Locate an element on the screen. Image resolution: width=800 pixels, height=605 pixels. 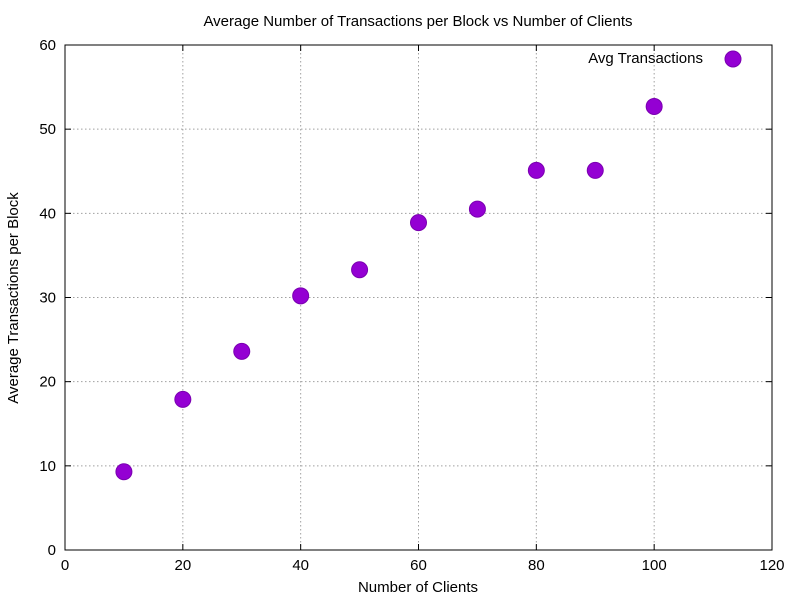
x-tick-label: 80 is located at coordinates (536, 565).